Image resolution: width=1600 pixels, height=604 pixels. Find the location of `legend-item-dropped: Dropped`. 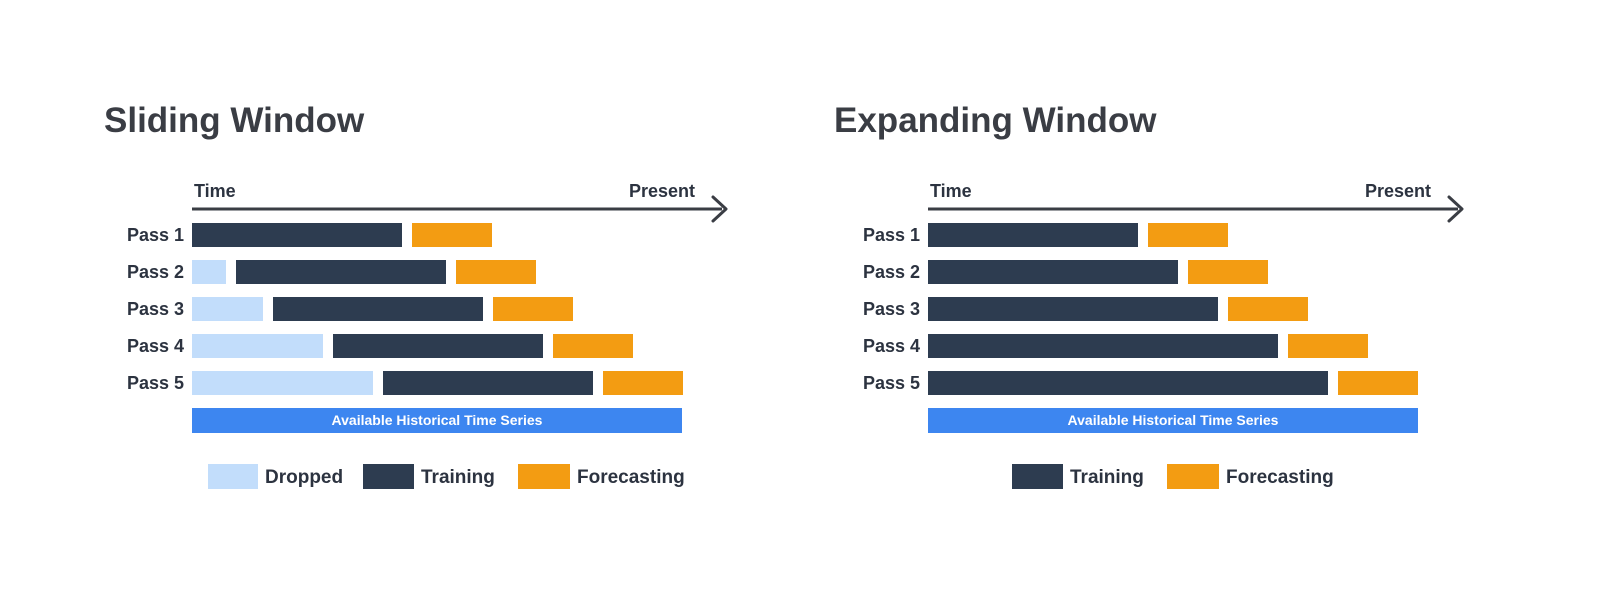

legend-item-dropped: Dropped is located at coordinates (275, 476).